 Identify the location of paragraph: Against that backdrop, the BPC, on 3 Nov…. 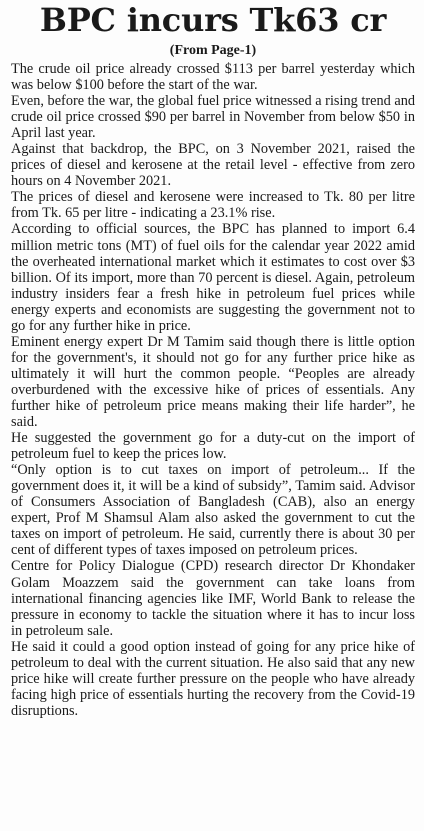
(213, 165).